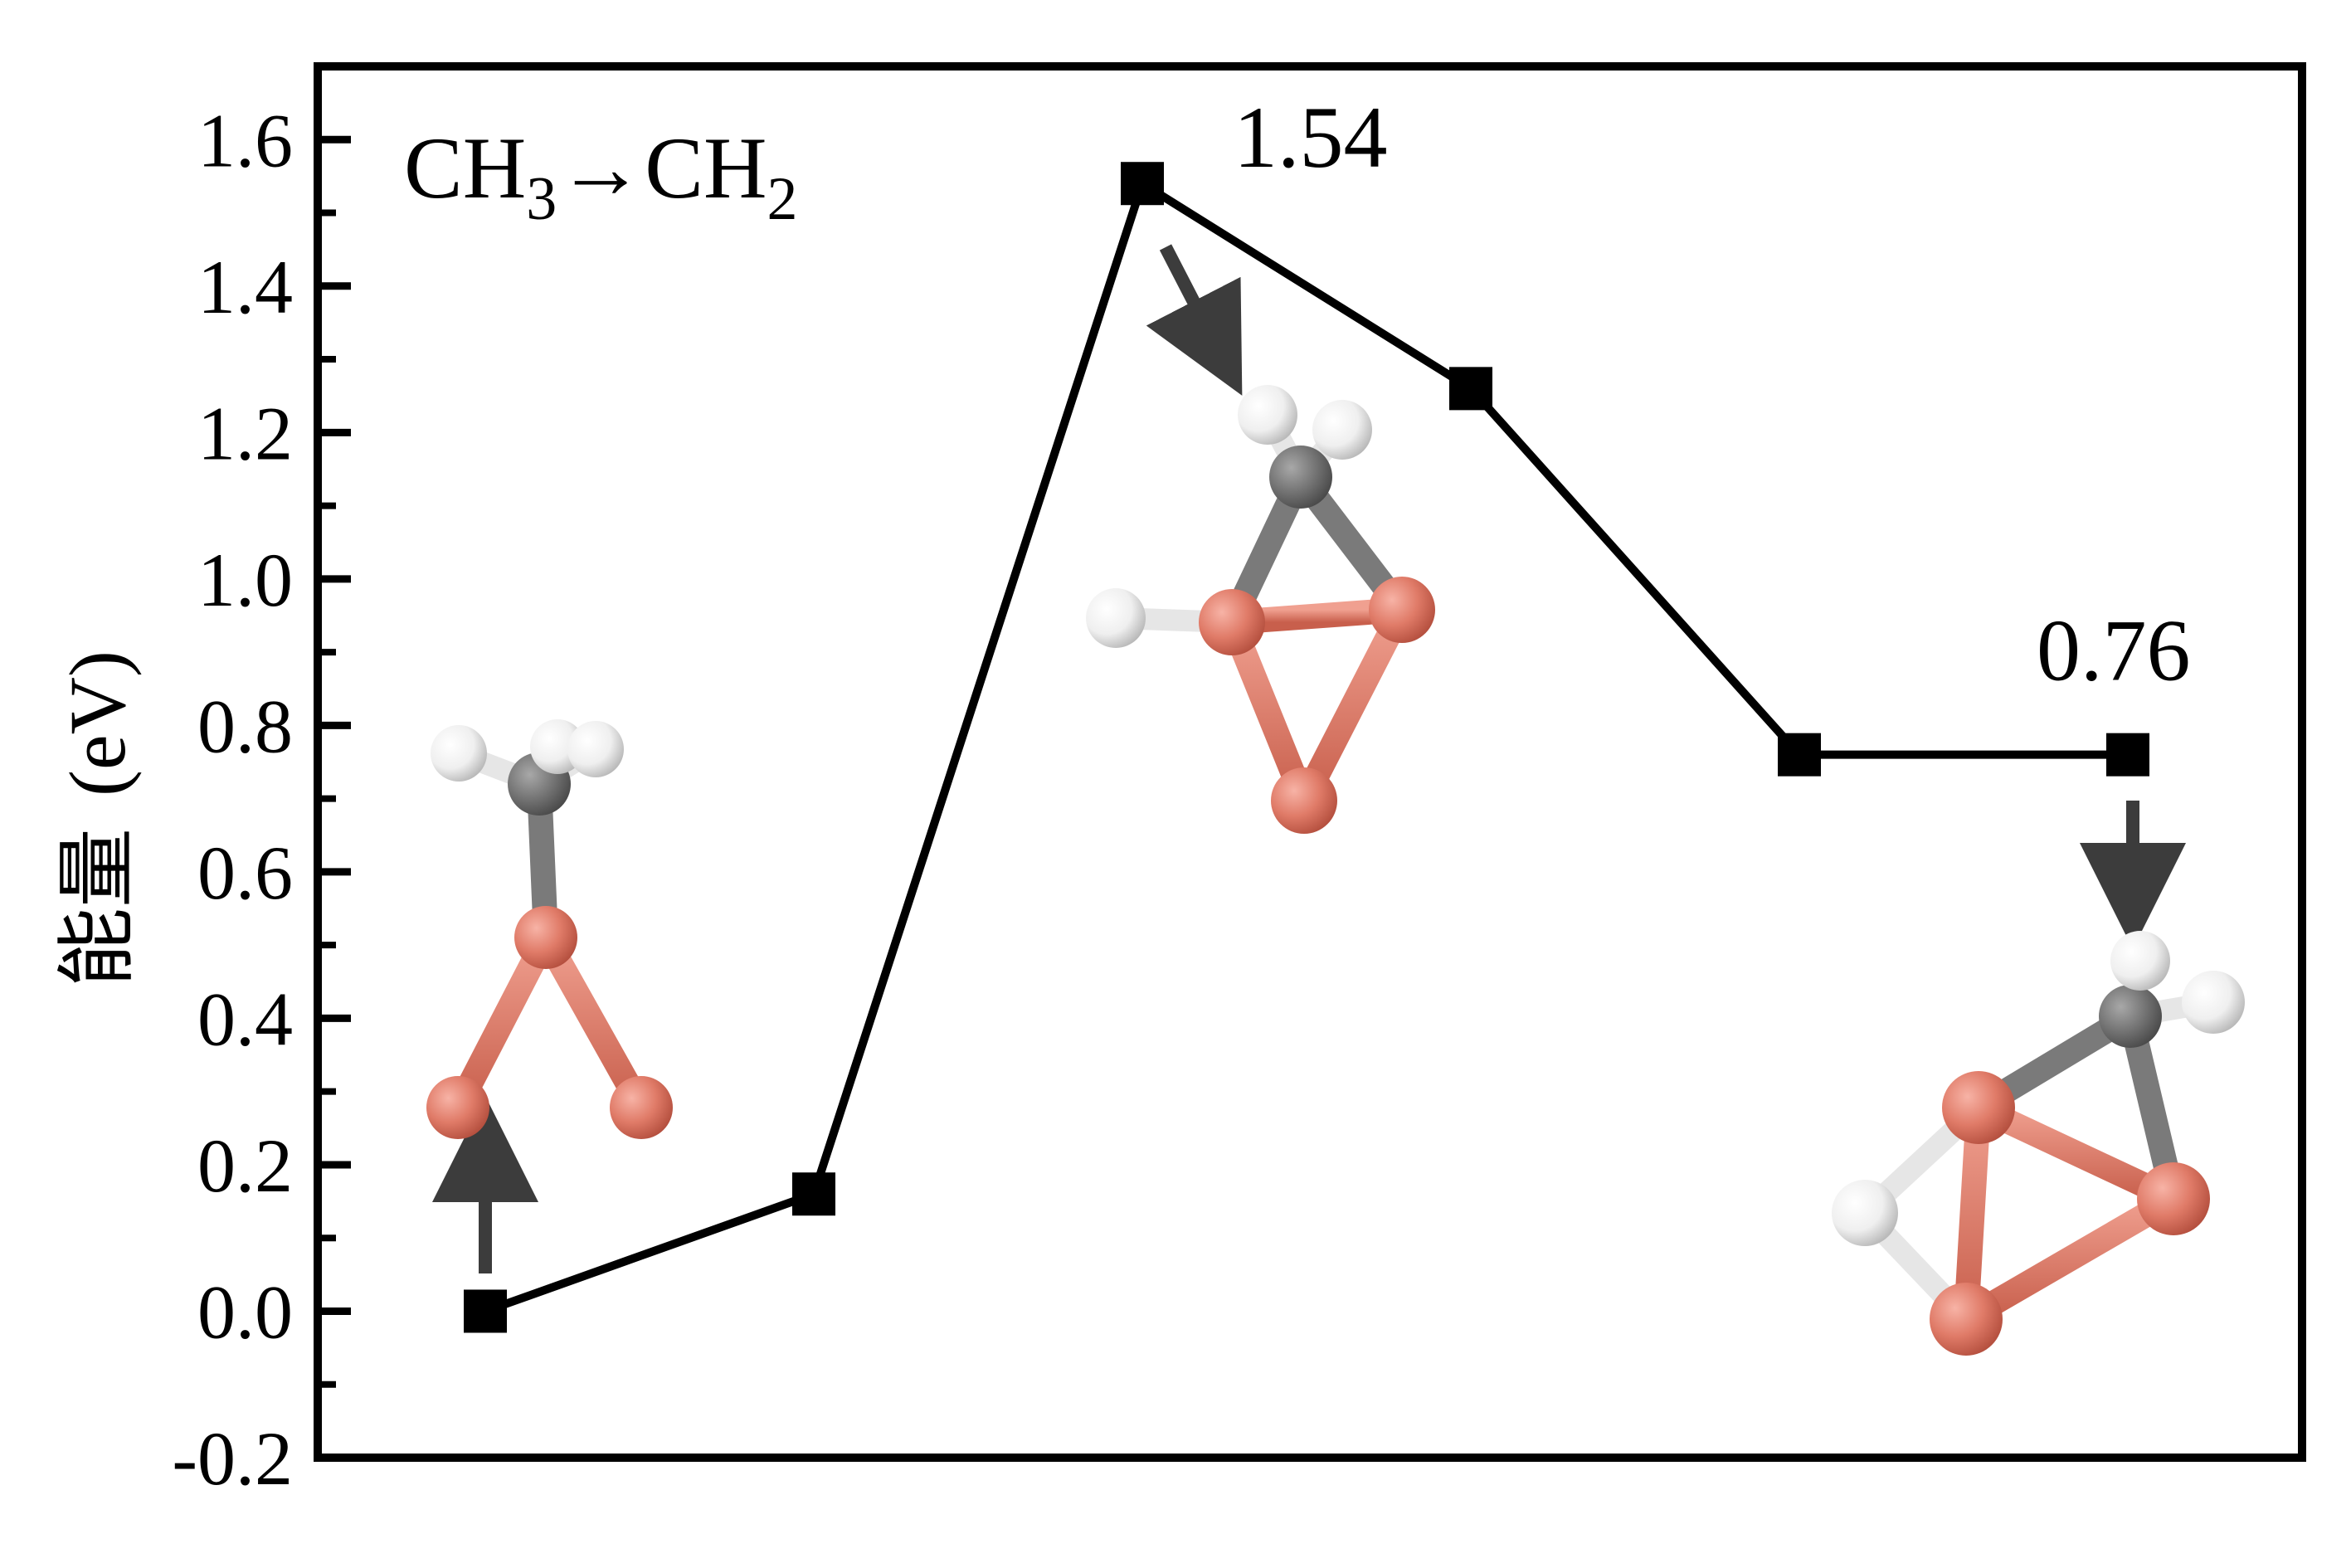  Describe the element at coordinates (1261, 609) in the screenshot. I see `transition-structure-molecule` at that location.